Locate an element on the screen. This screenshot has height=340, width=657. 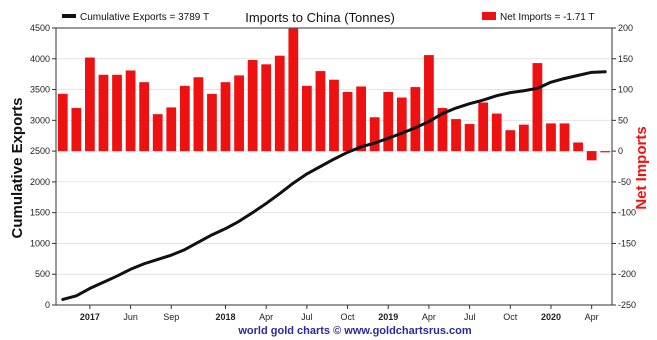
right-tick-label-0: -250 is located at coordinates (627, 305).